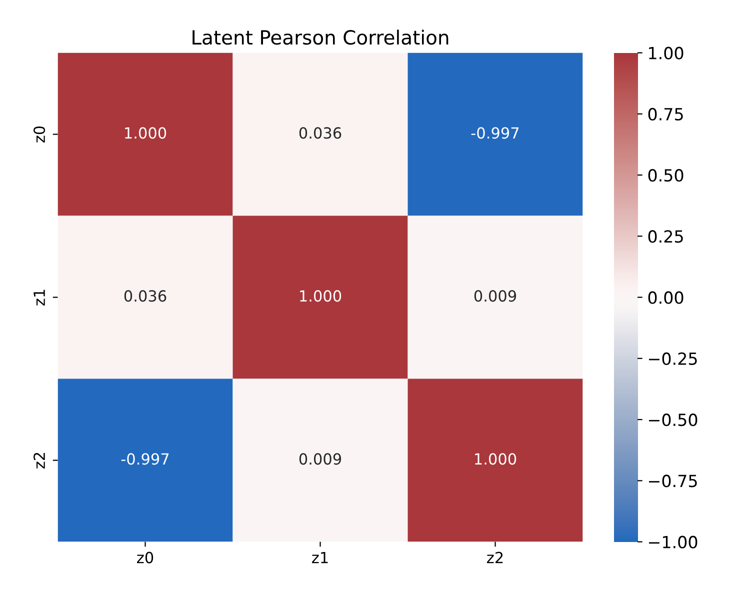 Image resolution: width=750 pixels, height=600 pixels. Describe the element at coordinates (39, 298) in the screenshot. I see `y-tick-label: z1` at that location.